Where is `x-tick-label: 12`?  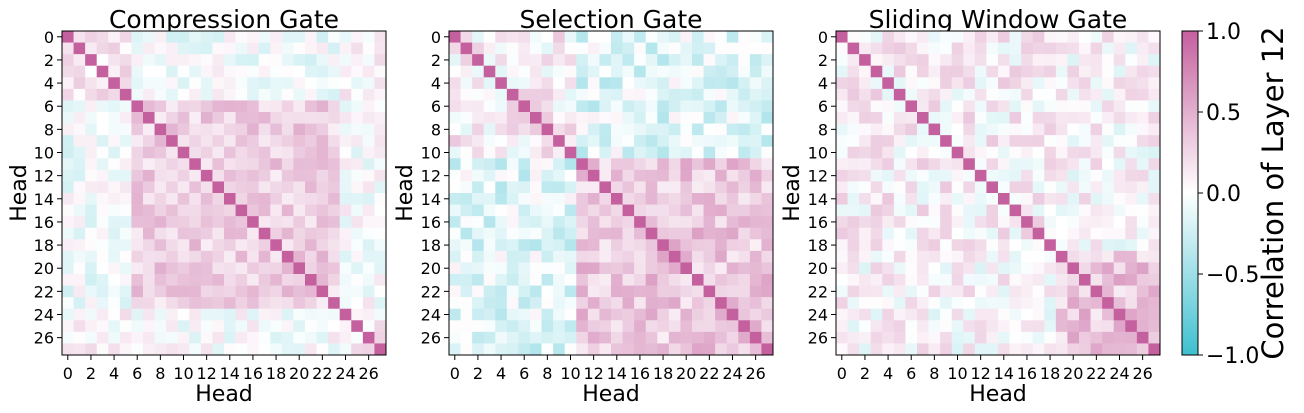 x-tick-label: 12 is located at coordinates (593, 373).